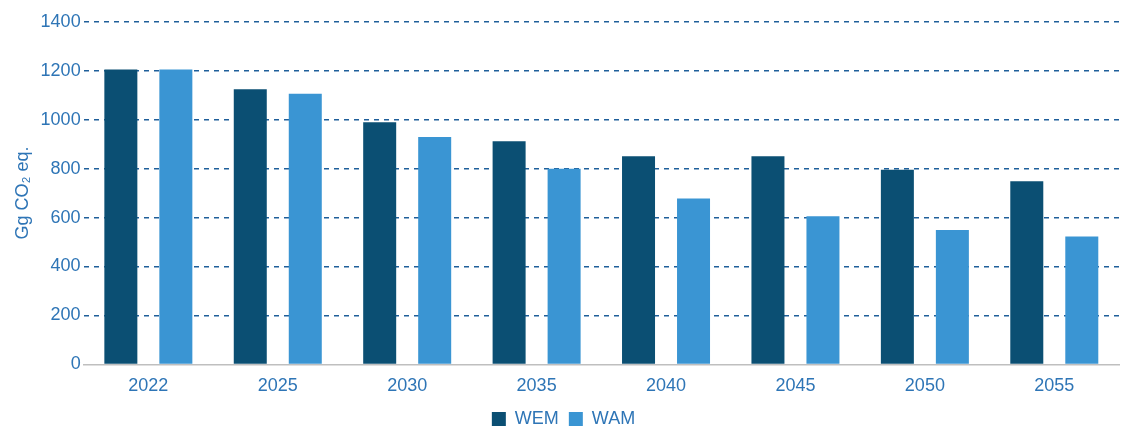  I want to click on y-tick-label: 0, so click(75, 363).